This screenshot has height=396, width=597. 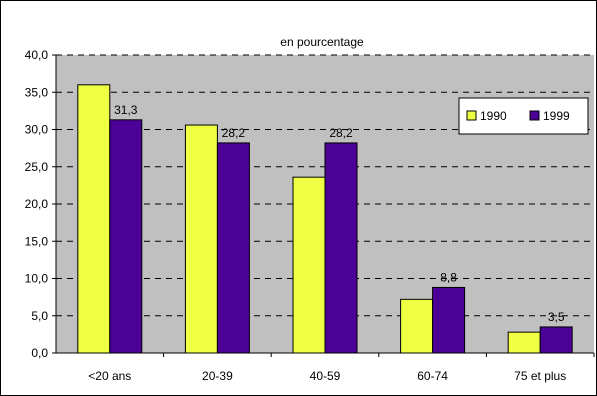 I want to click on y-tick-label: 20,0, so click(x=37, y=204).